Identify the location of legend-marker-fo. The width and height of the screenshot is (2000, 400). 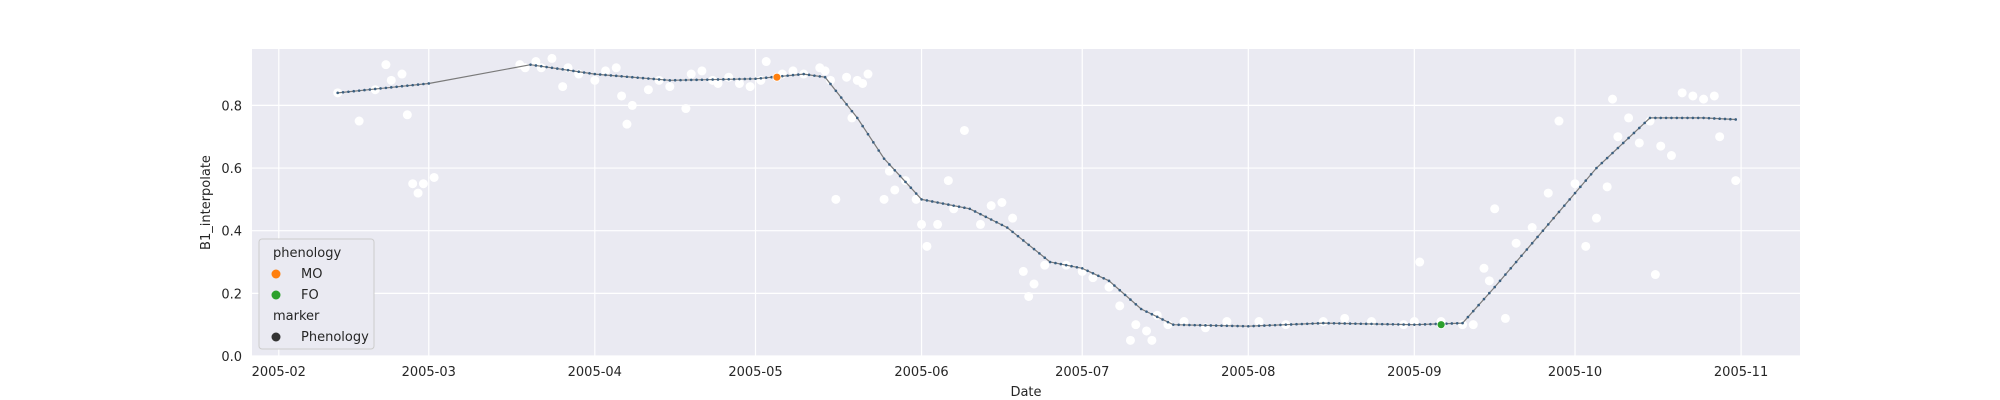
(276, 295).